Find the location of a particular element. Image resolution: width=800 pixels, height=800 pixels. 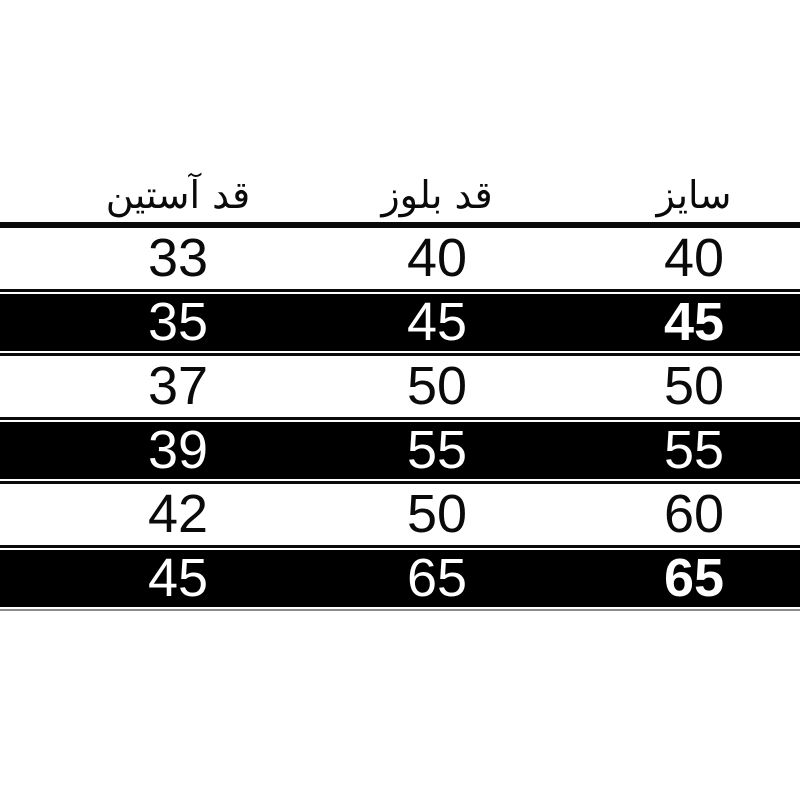

size-cell: 40 is located at coordinates (694, 258).